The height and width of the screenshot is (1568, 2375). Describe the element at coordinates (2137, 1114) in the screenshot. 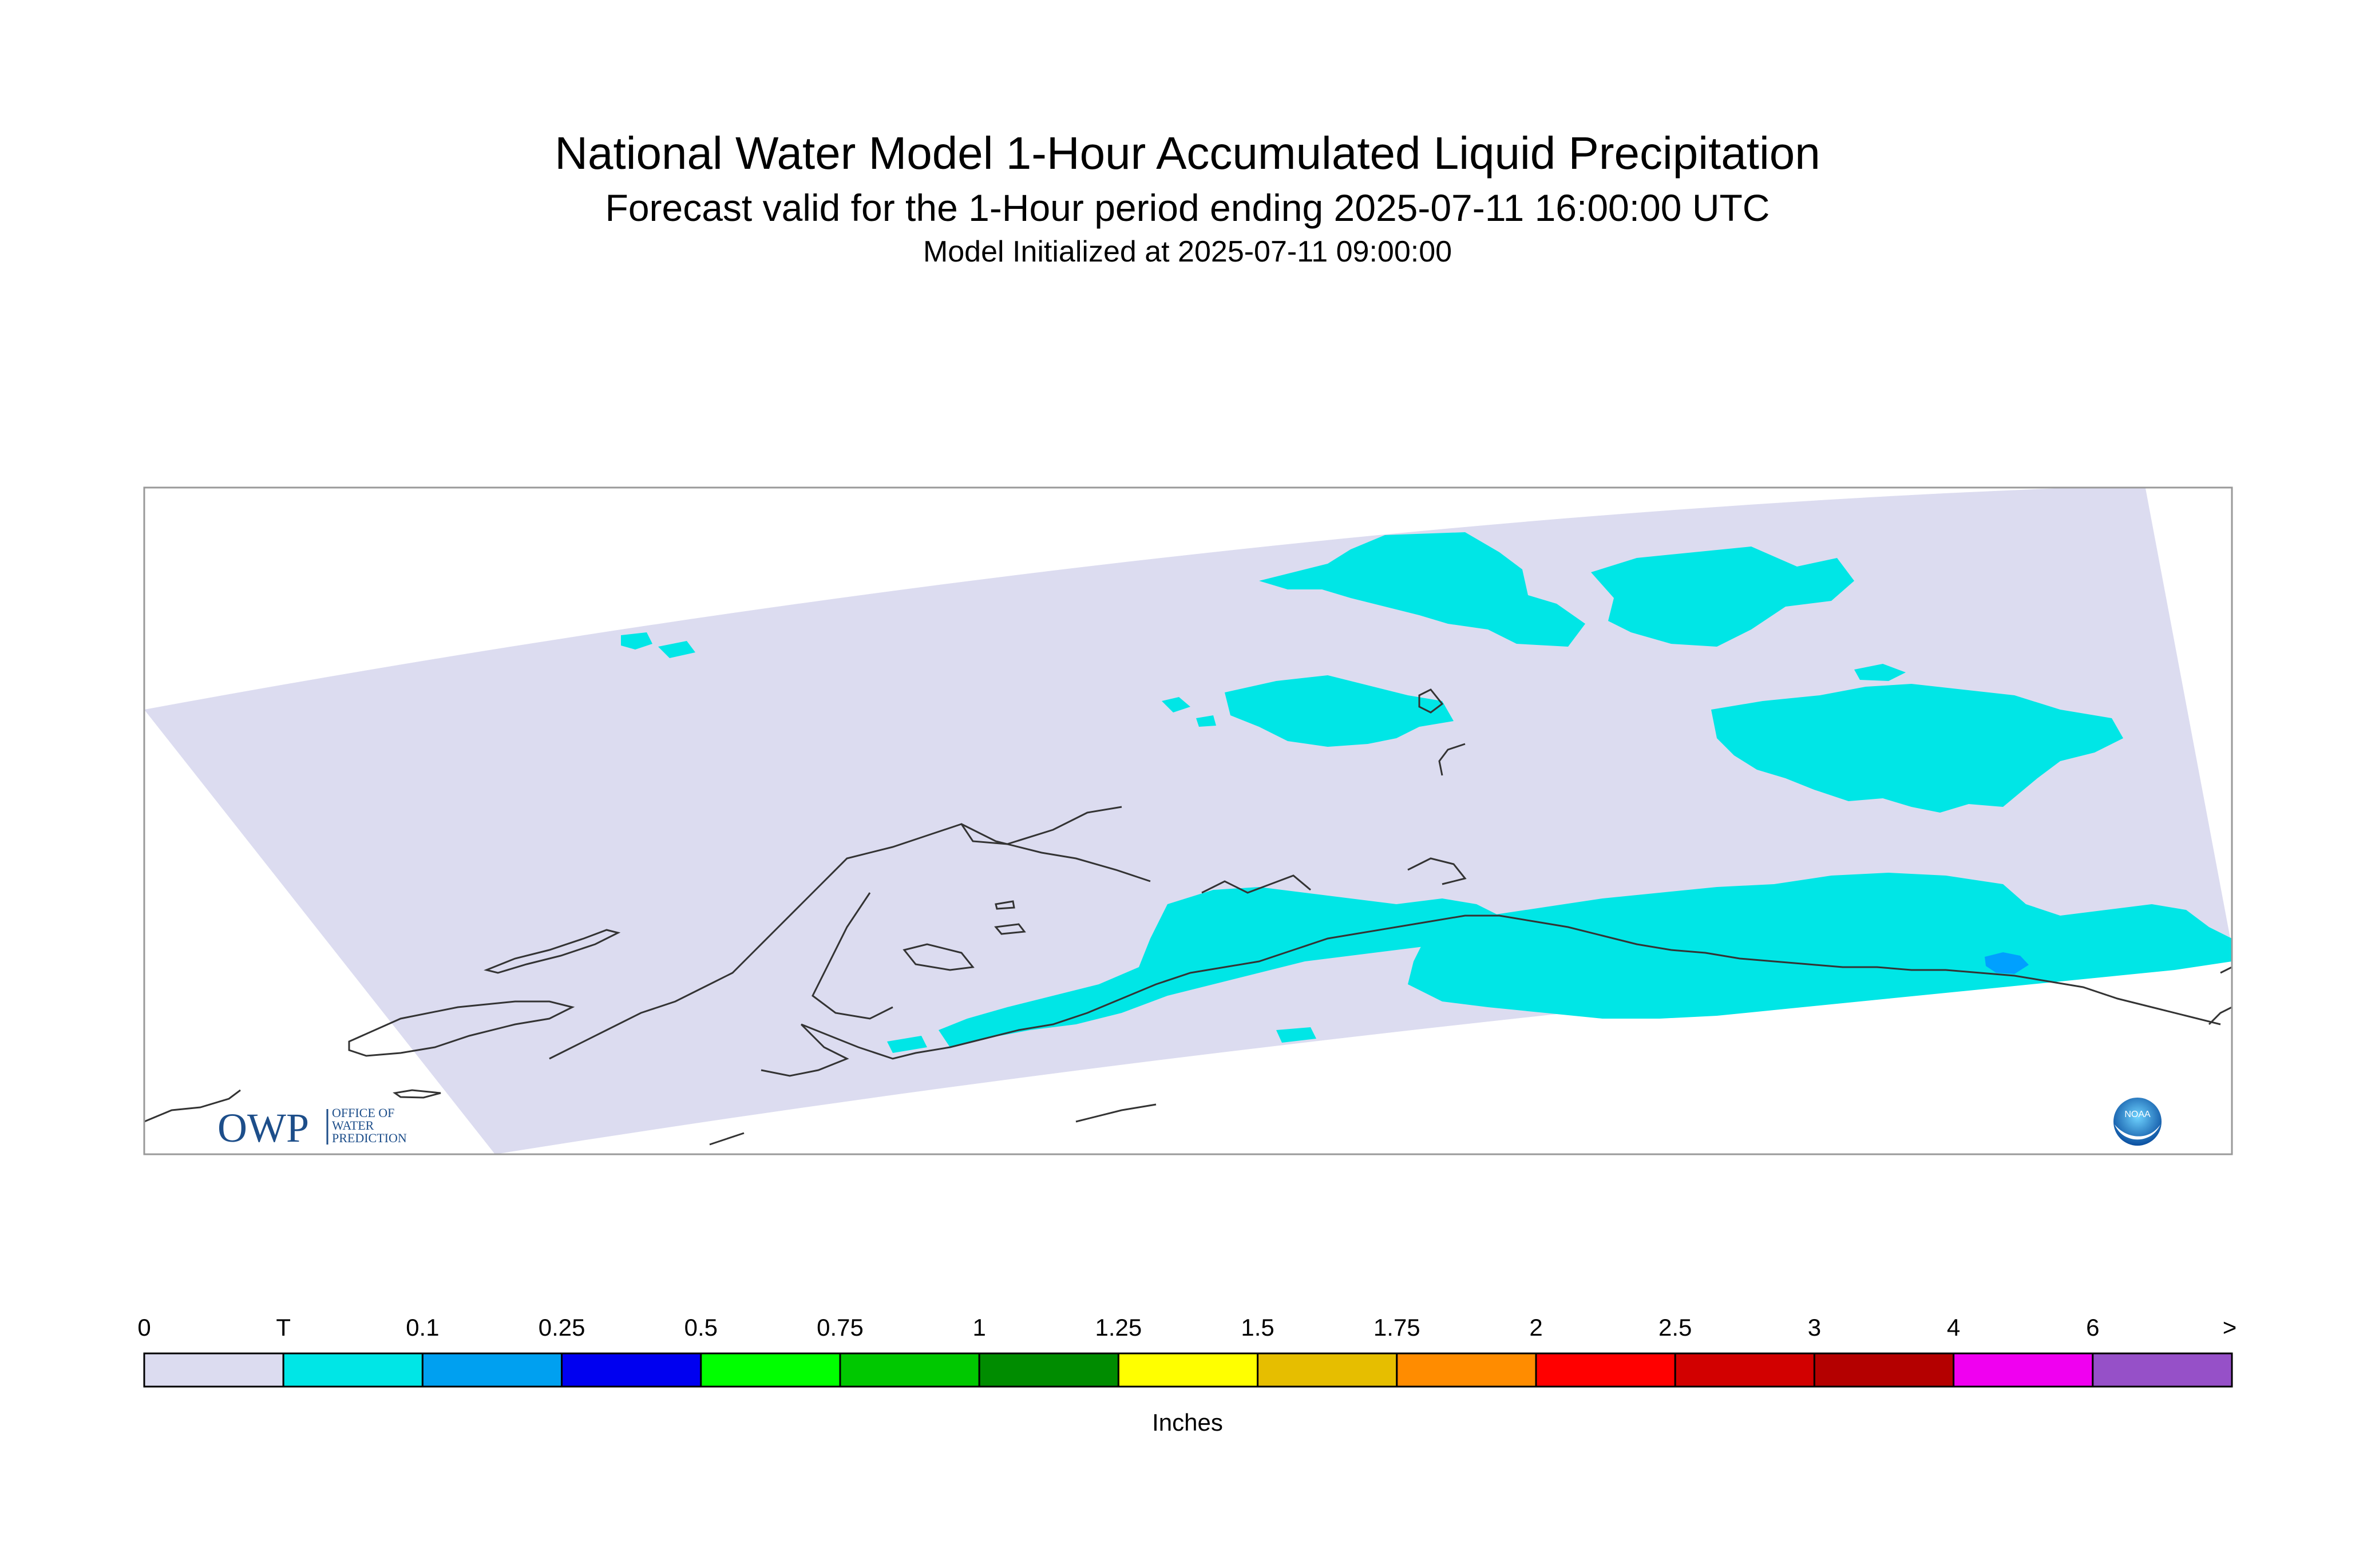

I see `svg-text: NOAA` at that location.